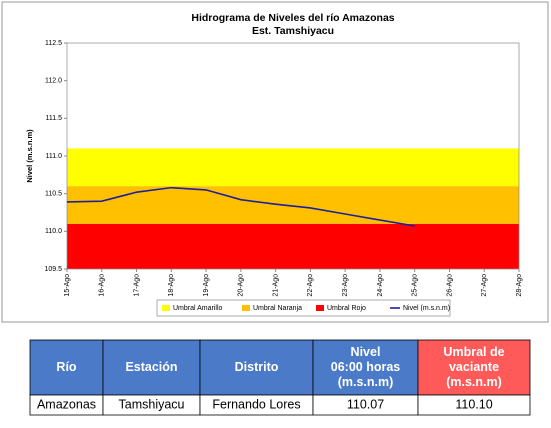 The height and width of the screenshot is (428, 551). I want to click on table-cell-text: Amazonas, so click(66, 404).